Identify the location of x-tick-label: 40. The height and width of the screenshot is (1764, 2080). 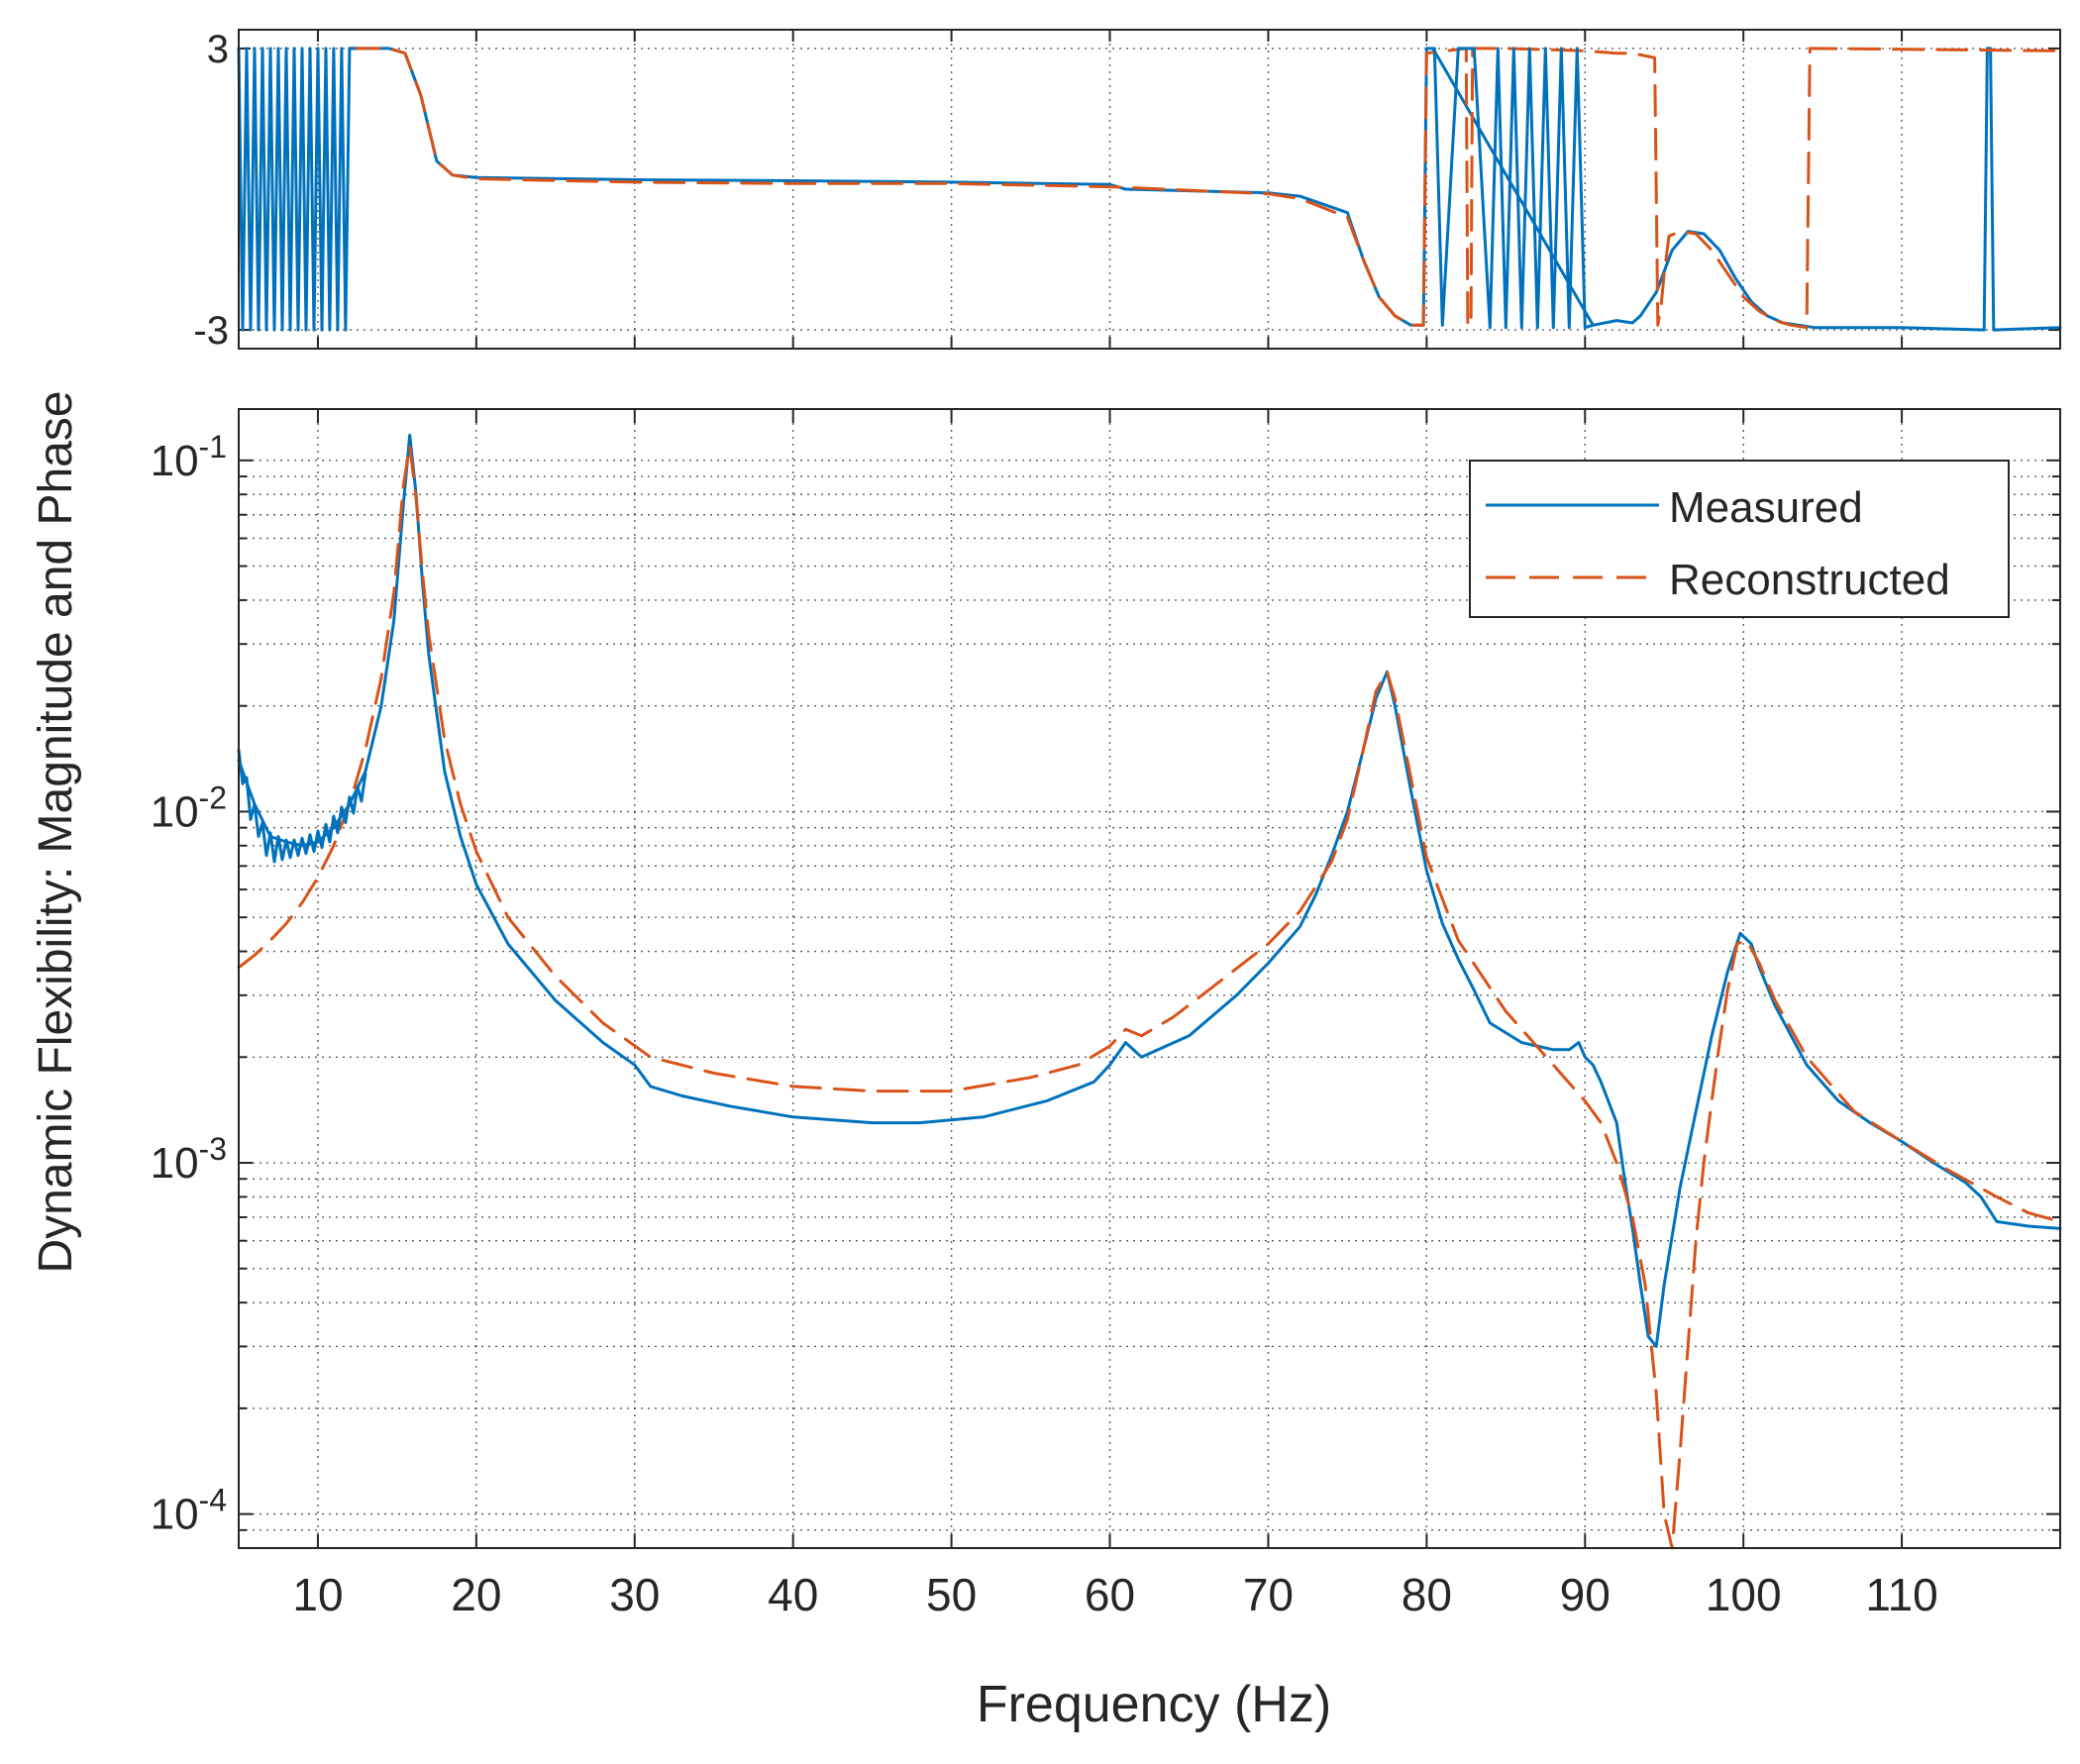
(793, 1594).